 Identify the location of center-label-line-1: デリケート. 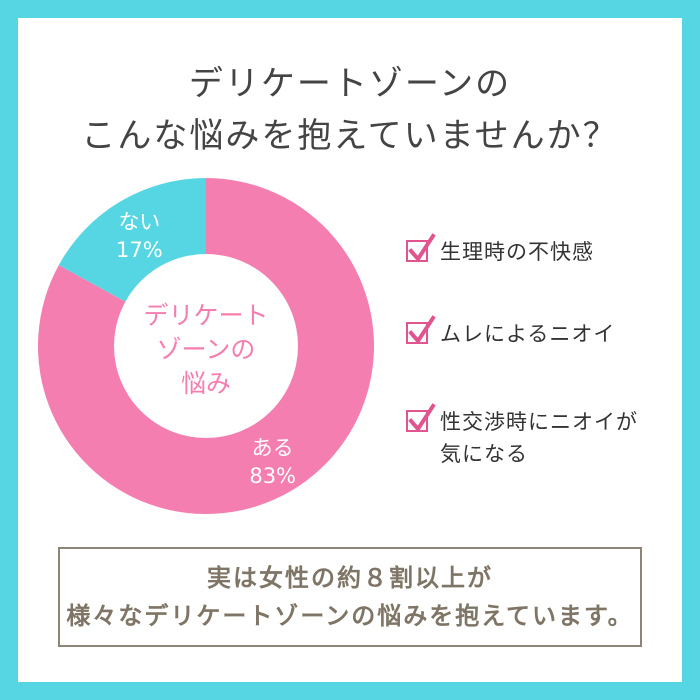
(205, 315).